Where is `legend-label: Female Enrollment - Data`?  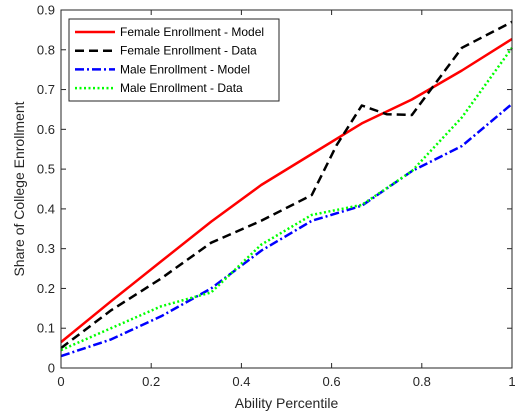
legend-label: Female Enrollment - Data is located at coordinates (188, 51).